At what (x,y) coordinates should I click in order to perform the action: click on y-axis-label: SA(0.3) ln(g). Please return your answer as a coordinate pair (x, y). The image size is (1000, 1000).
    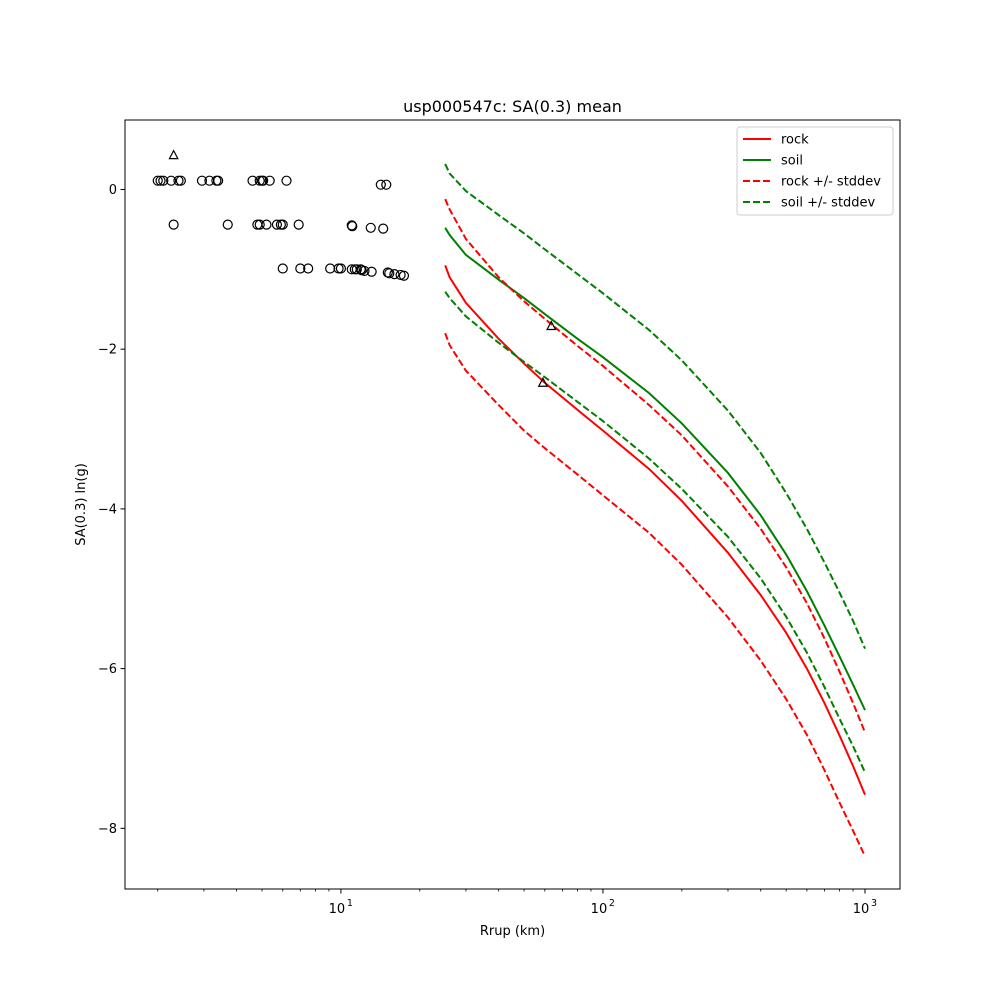
    Looking at the image, I should click on (81, 504).